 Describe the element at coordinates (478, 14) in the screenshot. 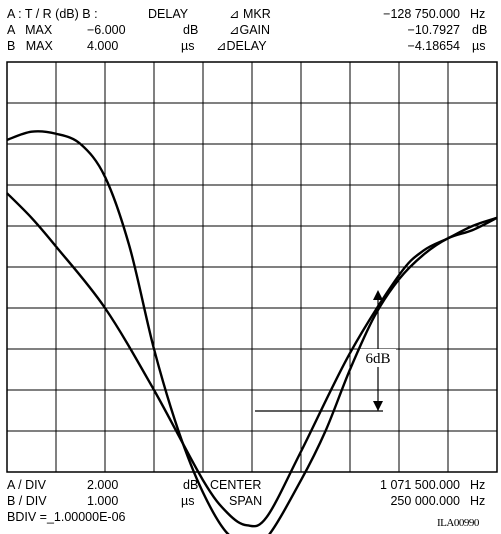

I see `marker-unit: Hz` at that location.